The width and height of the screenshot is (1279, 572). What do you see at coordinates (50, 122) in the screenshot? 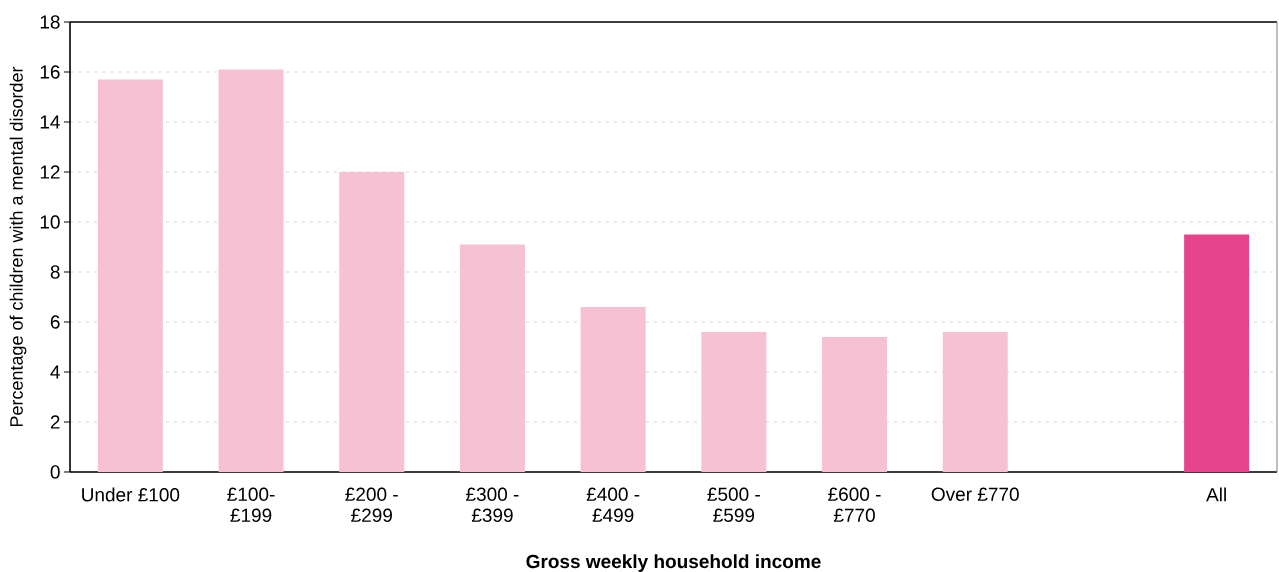
I see `y-tick-label: 14` at bounding box center [50, 122].